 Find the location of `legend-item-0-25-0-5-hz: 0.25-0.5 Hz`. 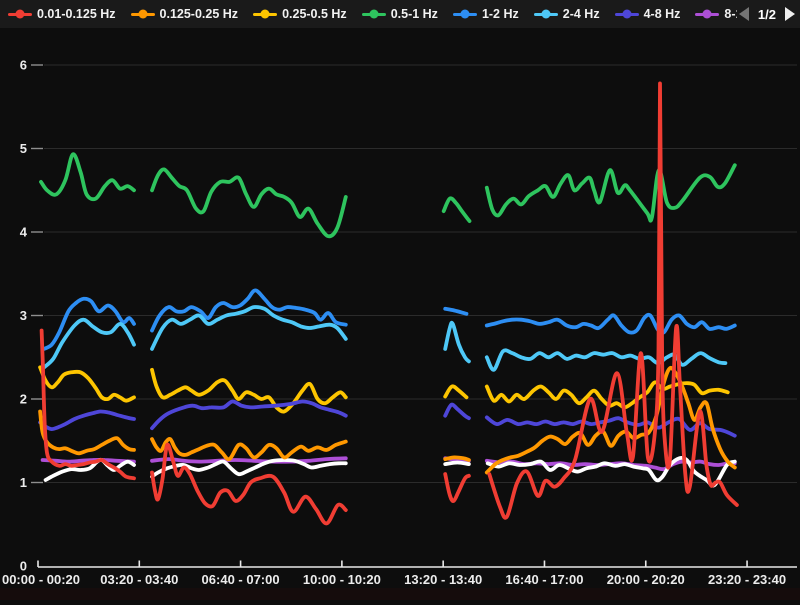

legend-item-0-25-0-5-hz: 0.25-0.5 Hz is located at coordinates (300, 14).